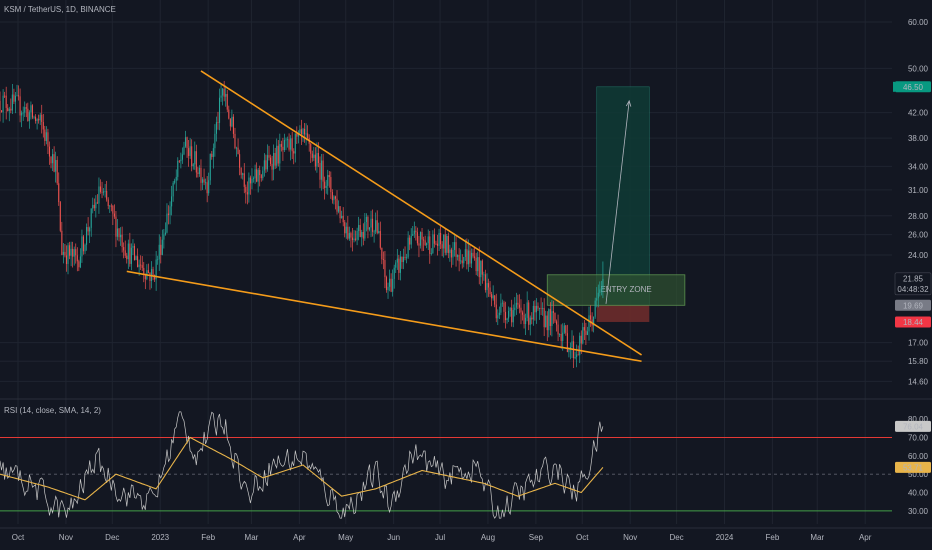 This screenshot has width=932, height=550. I want to click on rsi-value-tag, so click(913, 426).